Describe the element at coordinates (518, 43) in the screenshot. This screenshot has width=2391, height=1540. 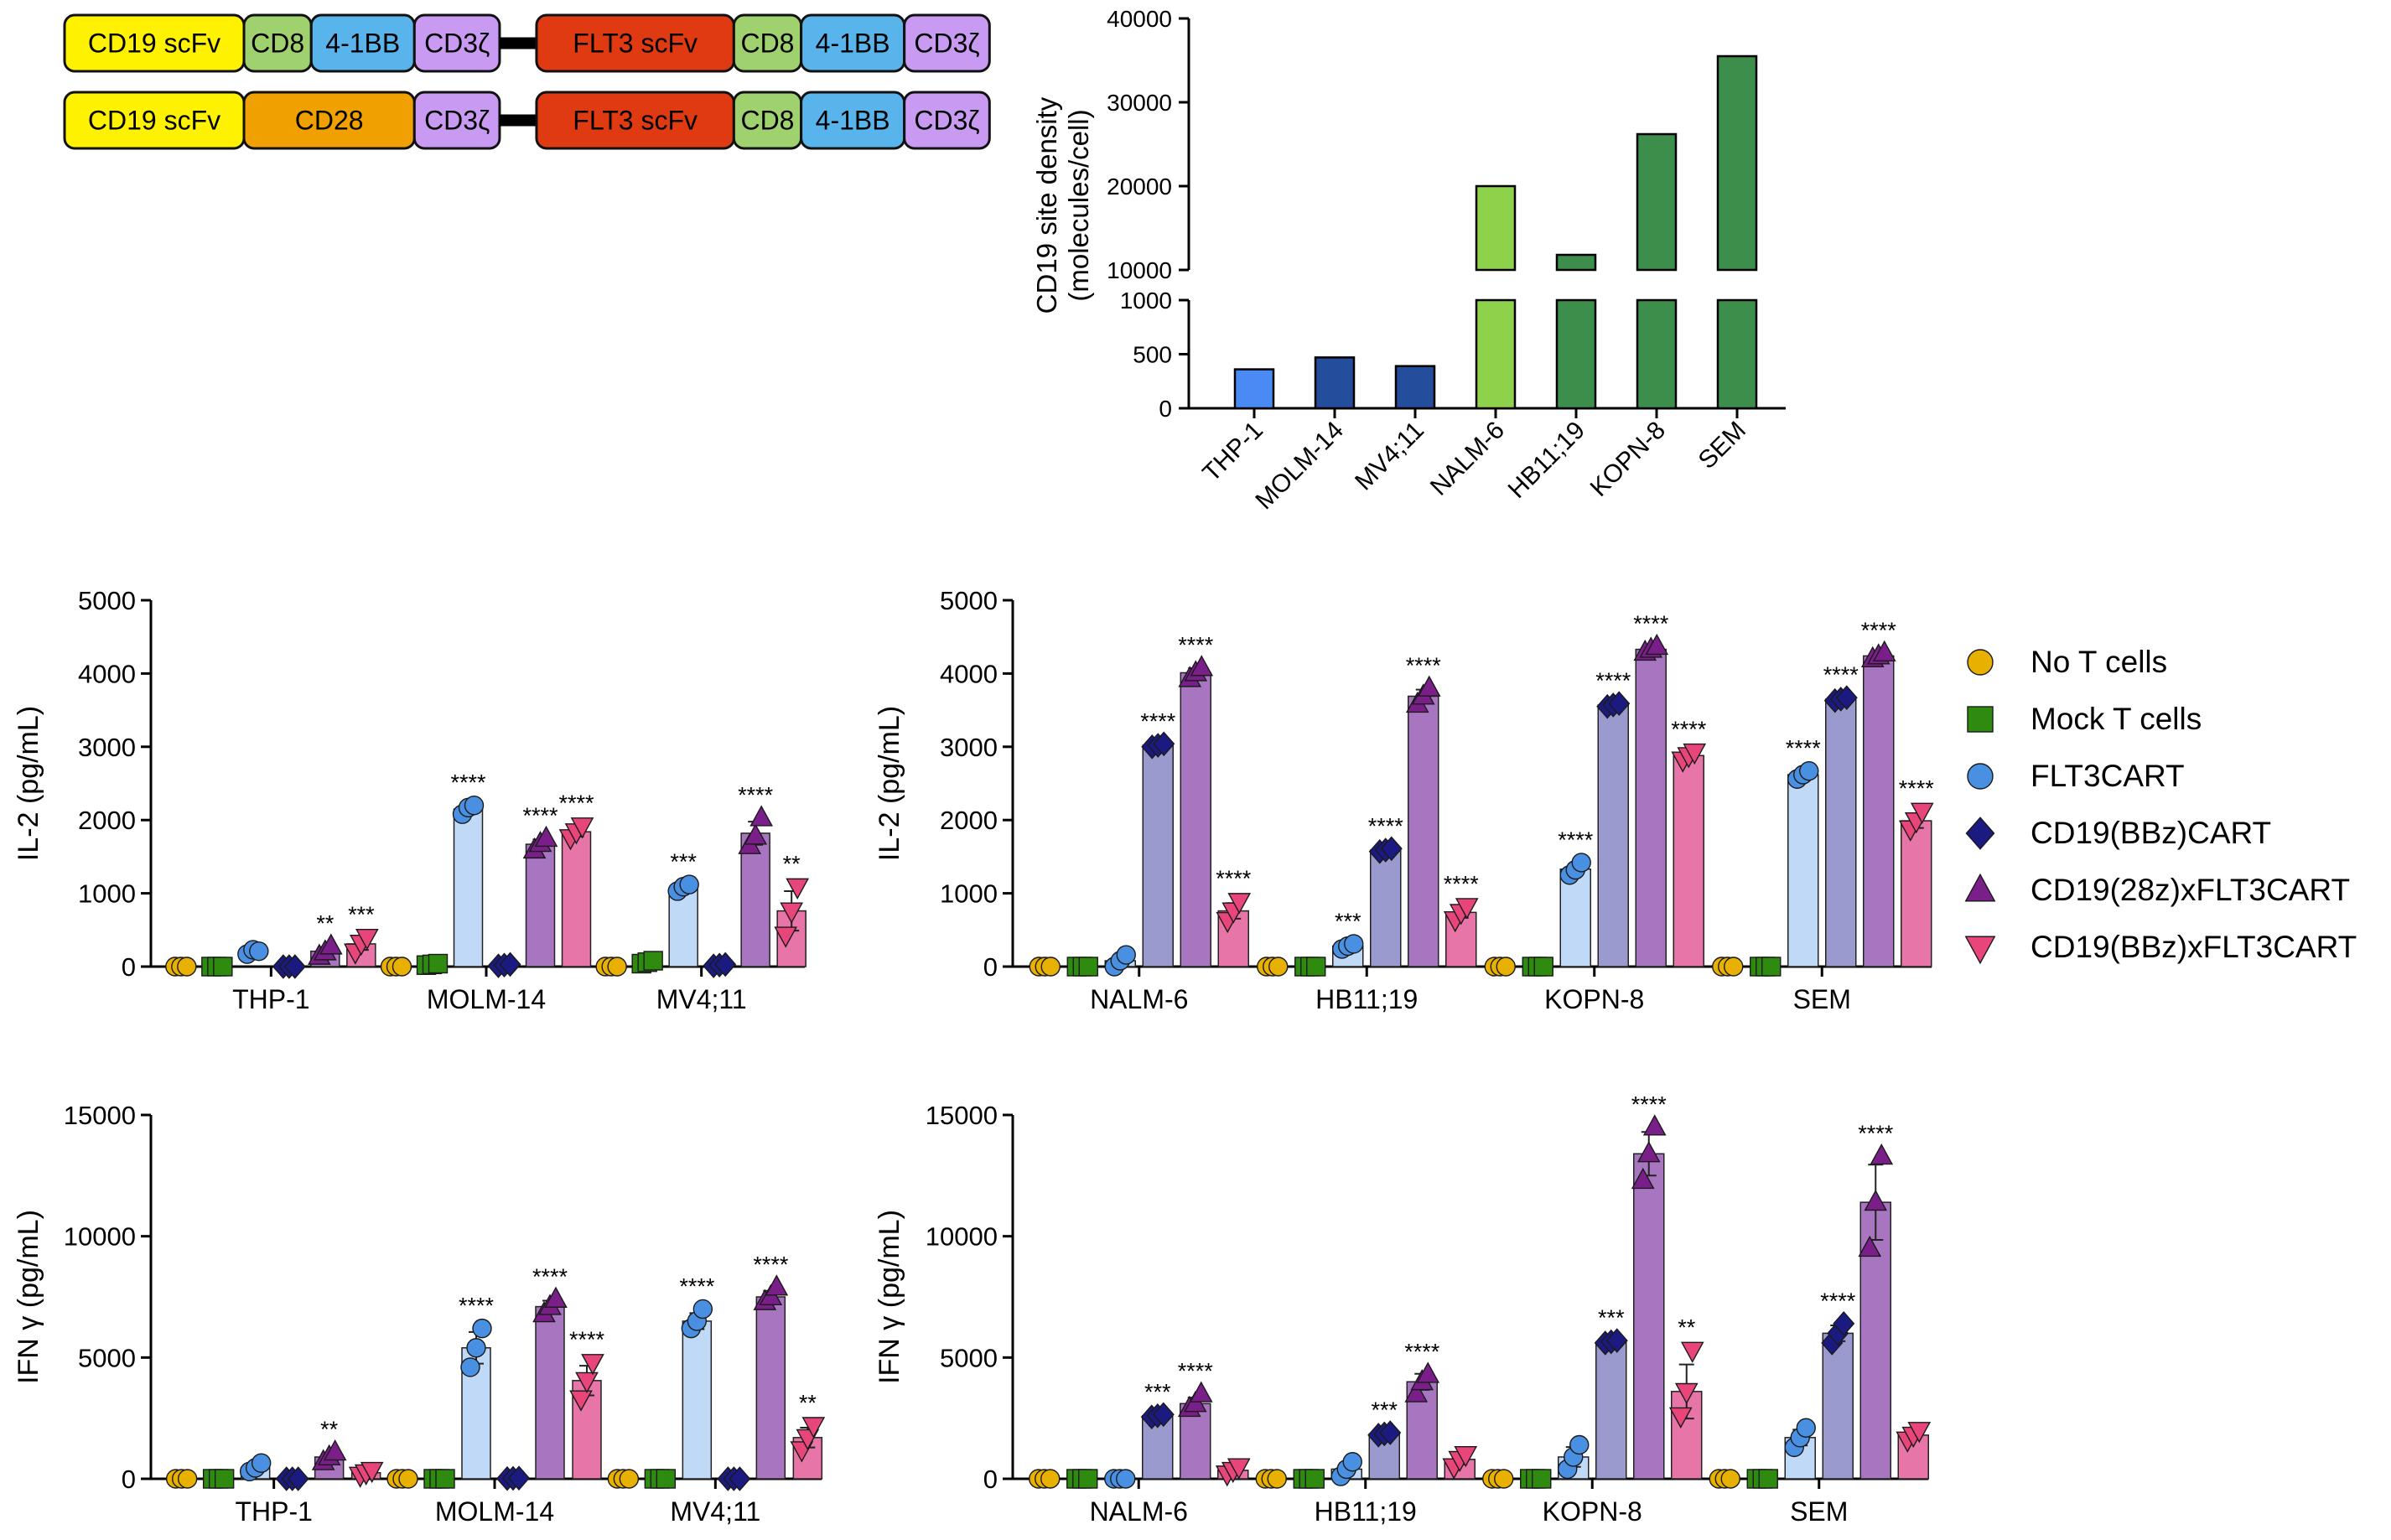
I see `construct-linker` at that location.